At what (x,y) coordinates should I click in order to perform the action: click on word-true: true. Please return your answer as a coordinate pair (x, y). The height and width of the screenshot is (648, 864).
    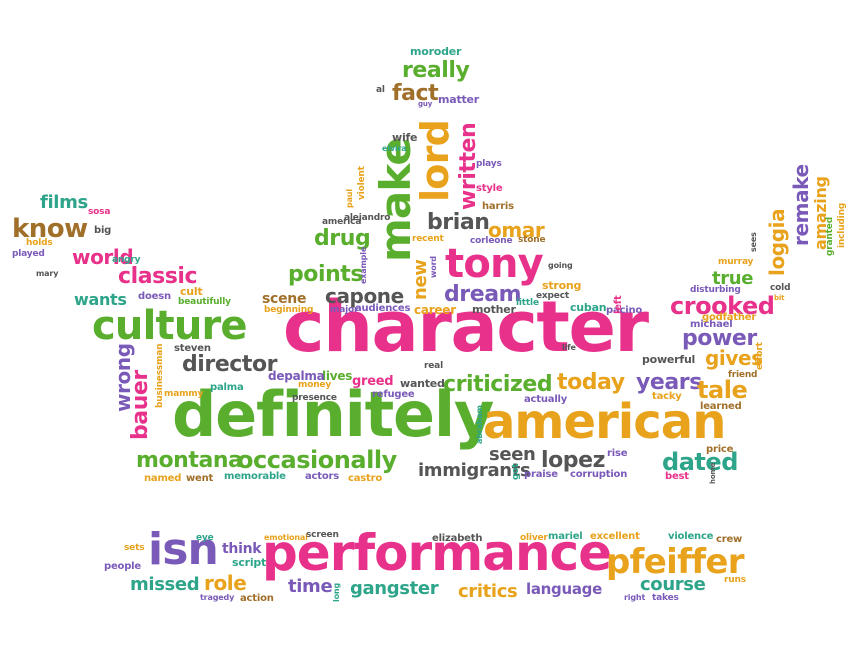
    Looking at the image, I should click on (733, 278).